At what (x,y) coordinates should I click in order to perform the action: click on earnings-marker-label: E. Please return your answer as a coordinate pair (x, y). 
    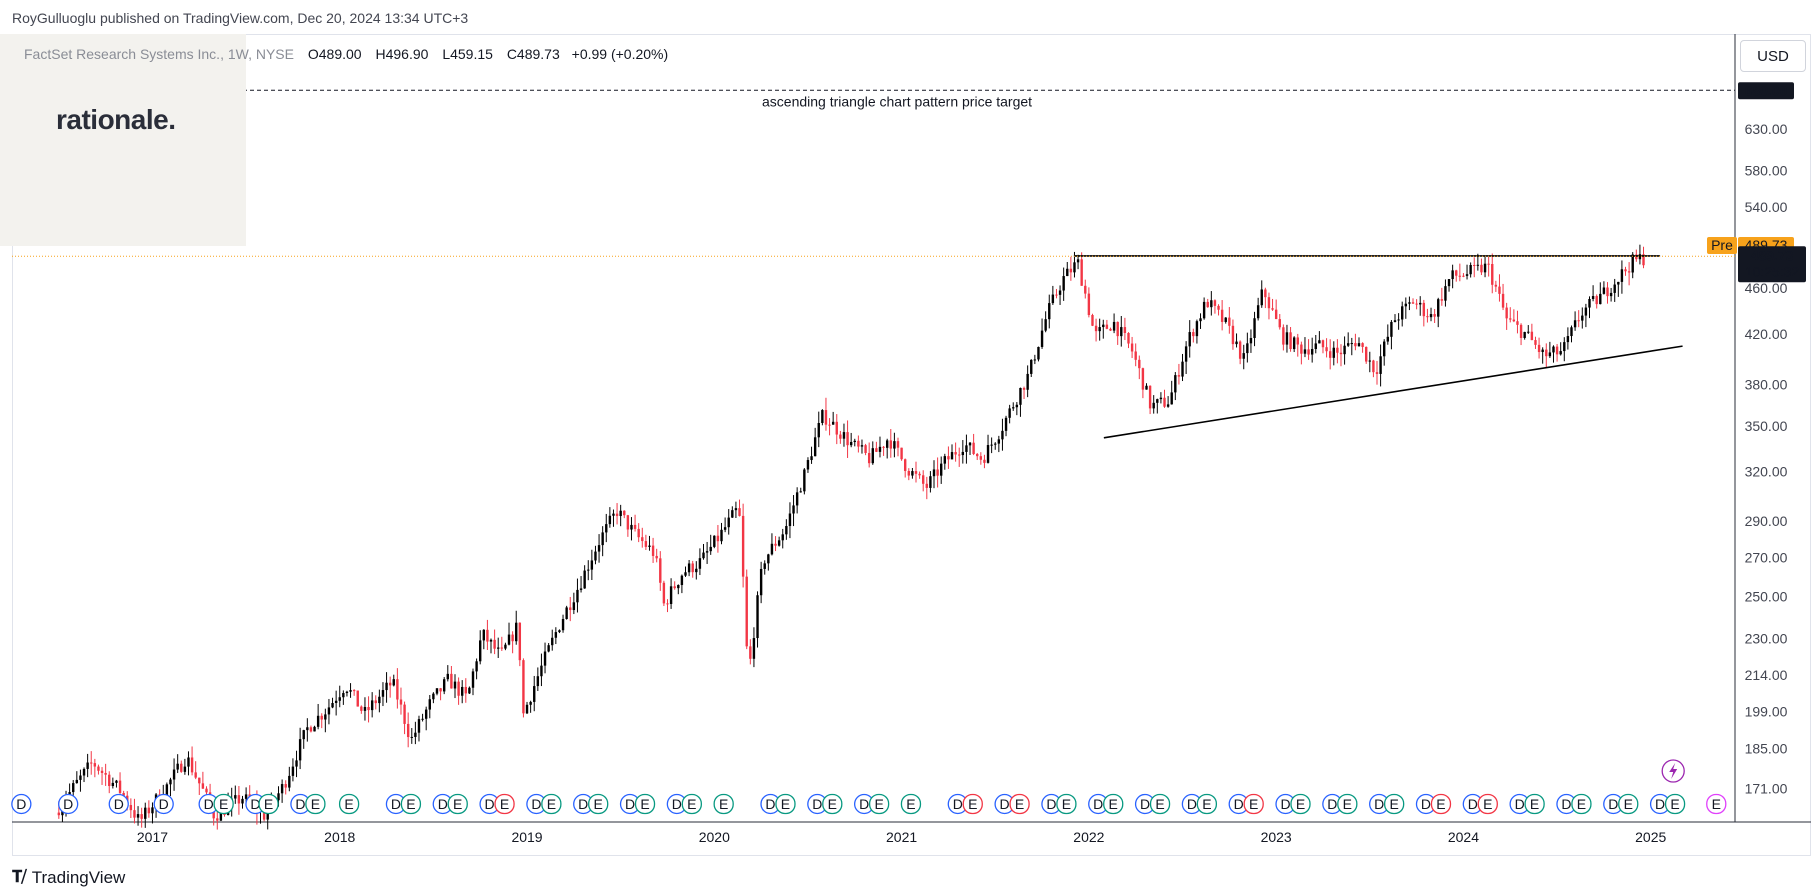
    Looking at the image, I should click on (1113, 804).